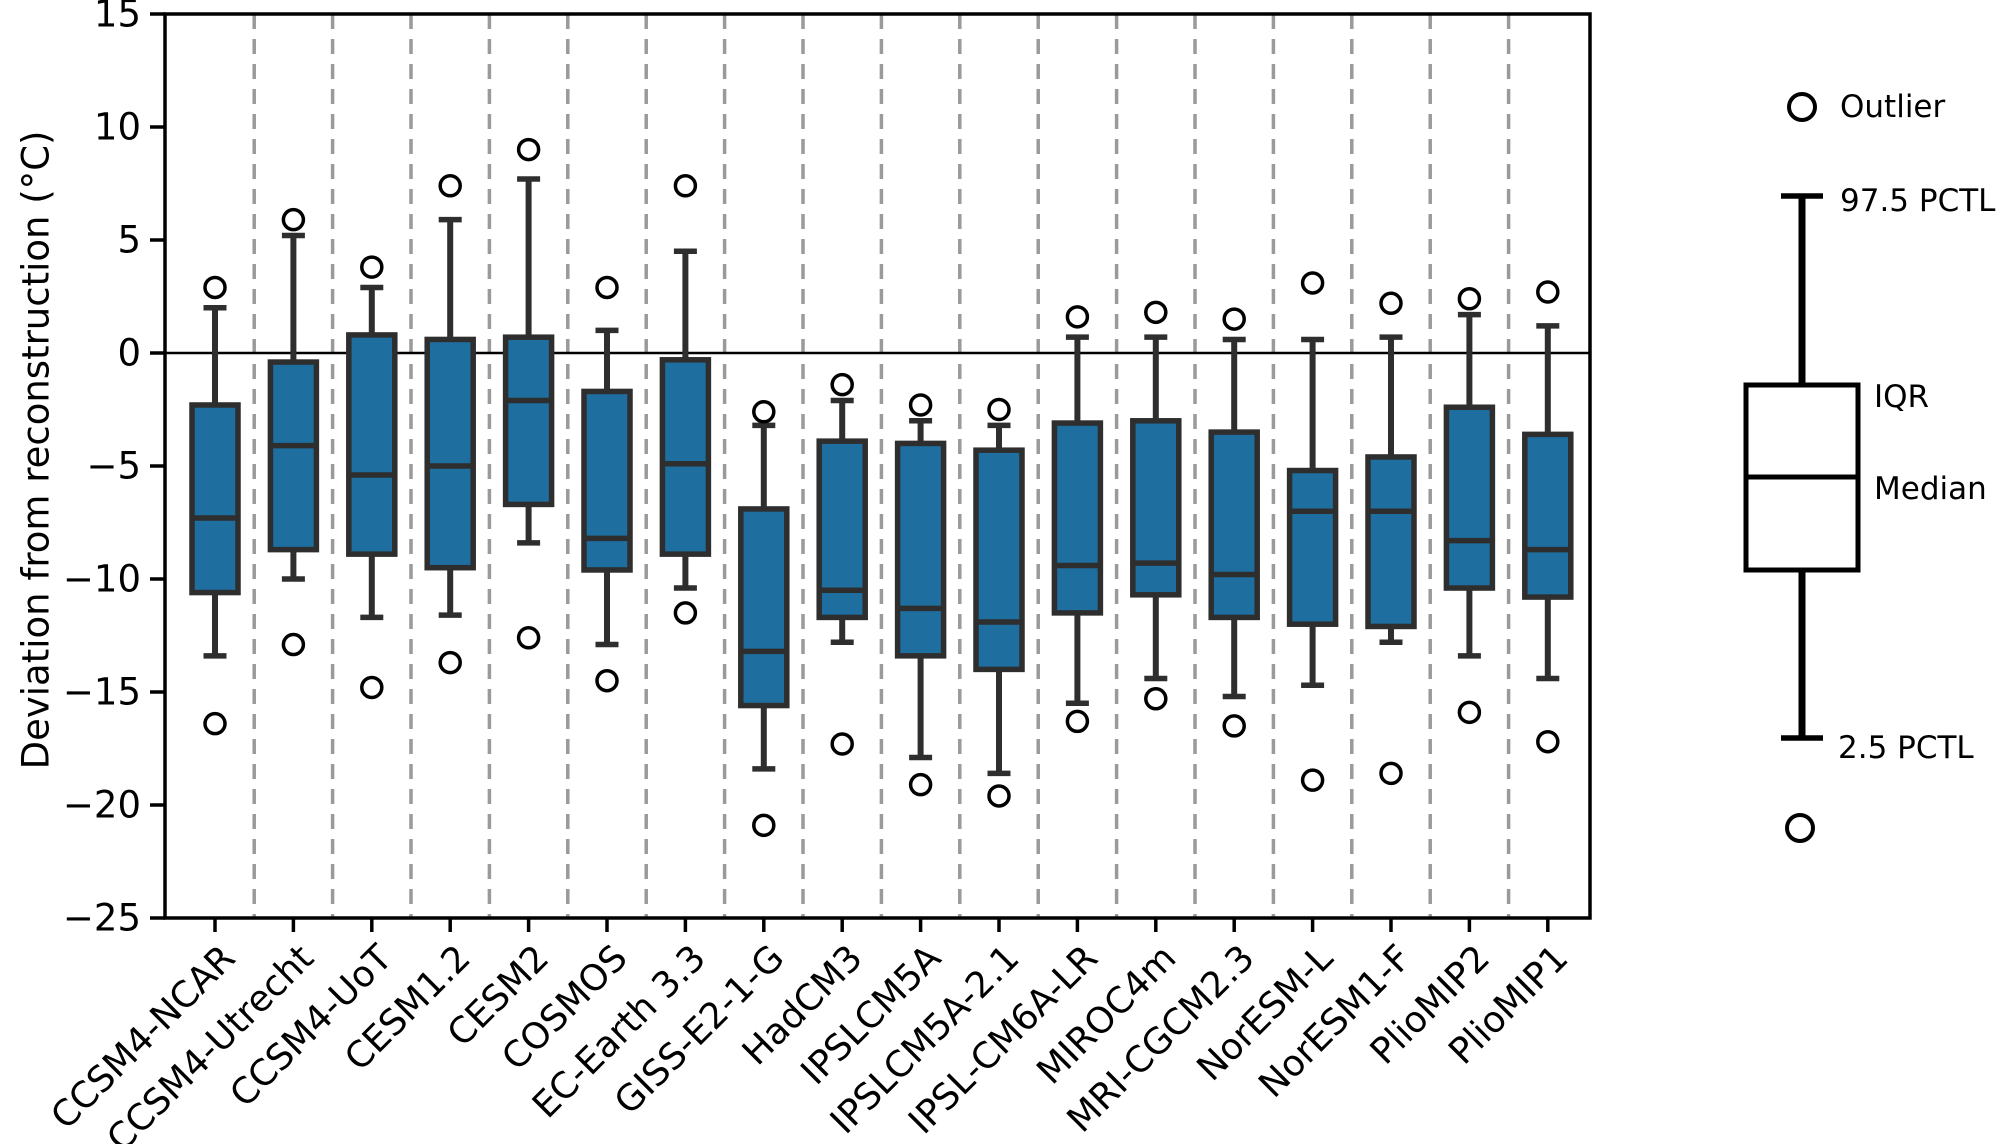  What do you see at coordinates (685, 457) in the screenshot?
I see `iqr-box-EC-Earth 3.3` at bounding box center [685, 457].